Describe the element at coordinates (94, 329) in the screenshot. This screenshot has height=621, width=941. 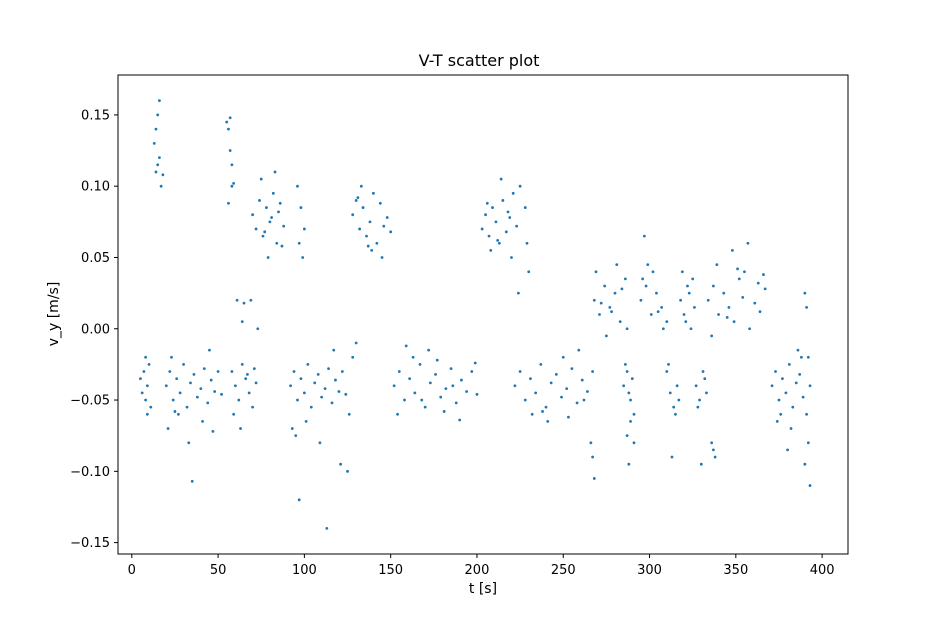
I see `y-axis: −0.15 −0.10 −0.05 0.00 0.05 0.10 0.15` at that location.